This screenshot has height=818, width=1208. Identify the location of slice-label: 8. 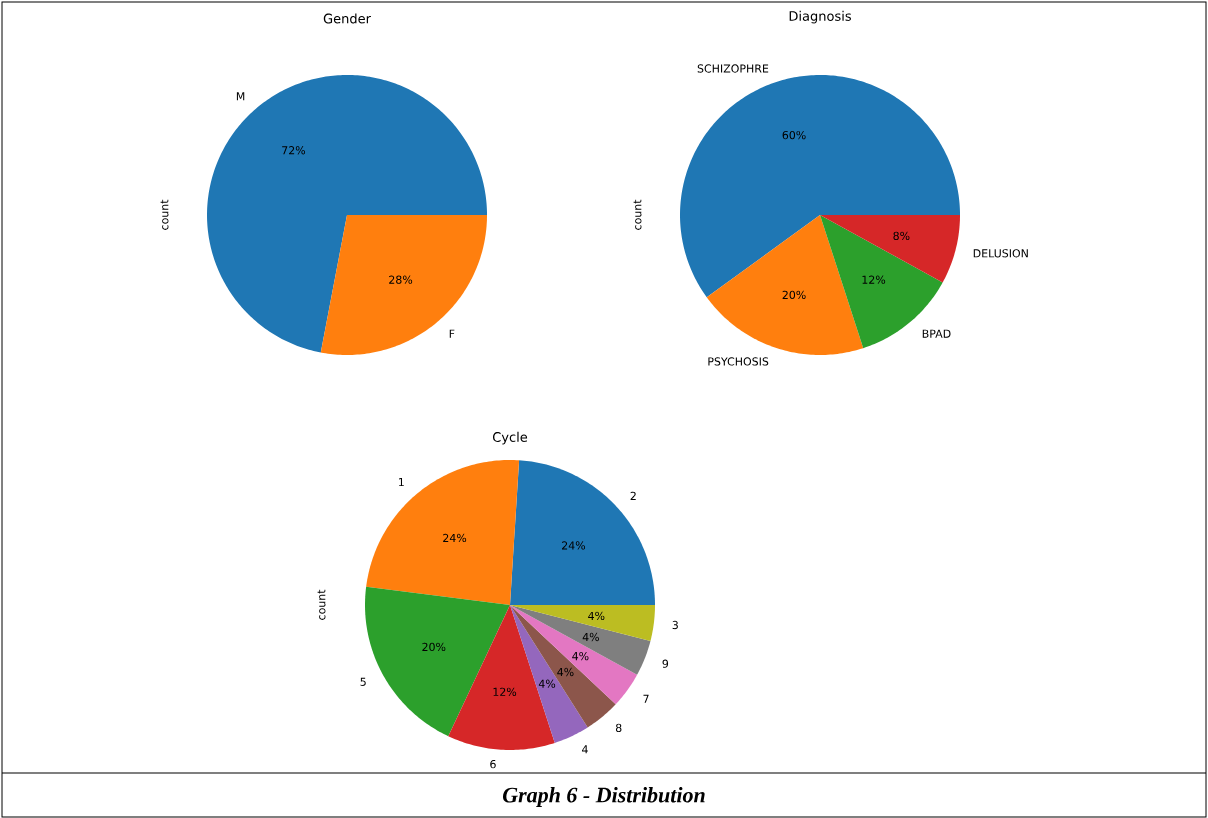
(618, 728).